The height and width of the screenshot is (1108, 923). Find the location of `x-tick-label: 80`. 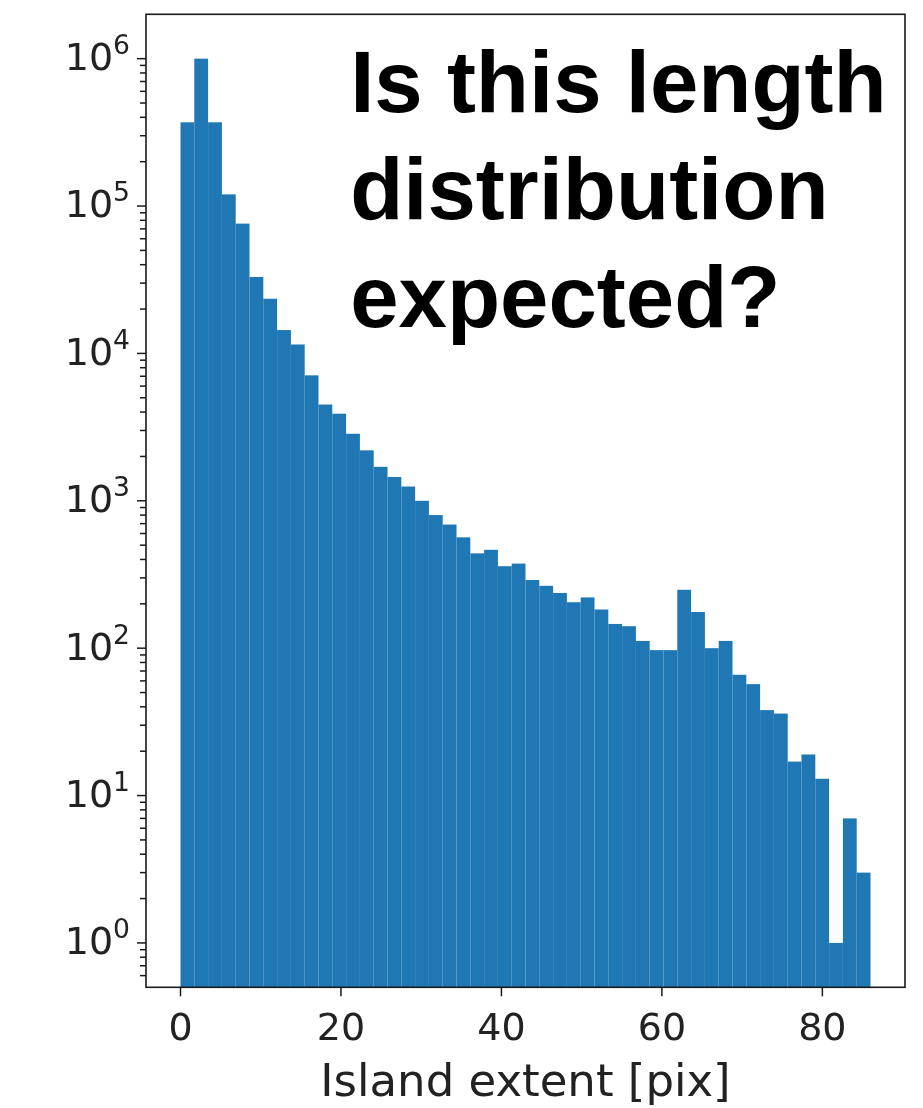

x-tick-label: 80 is located at coordinates (822, 1027).